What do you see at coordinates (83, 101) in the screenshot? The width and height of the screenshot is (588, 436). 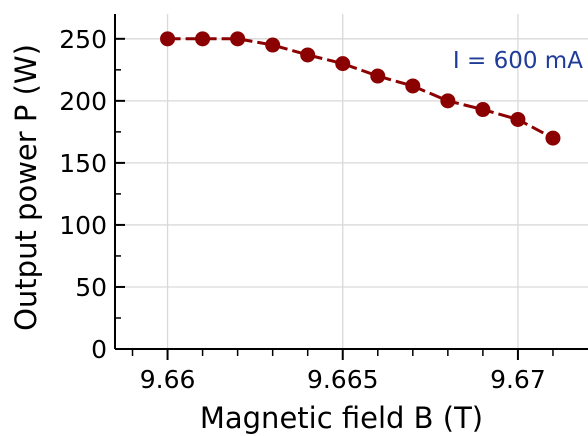 I see `y-tick-label: 200` at bounding box center [83, 101].